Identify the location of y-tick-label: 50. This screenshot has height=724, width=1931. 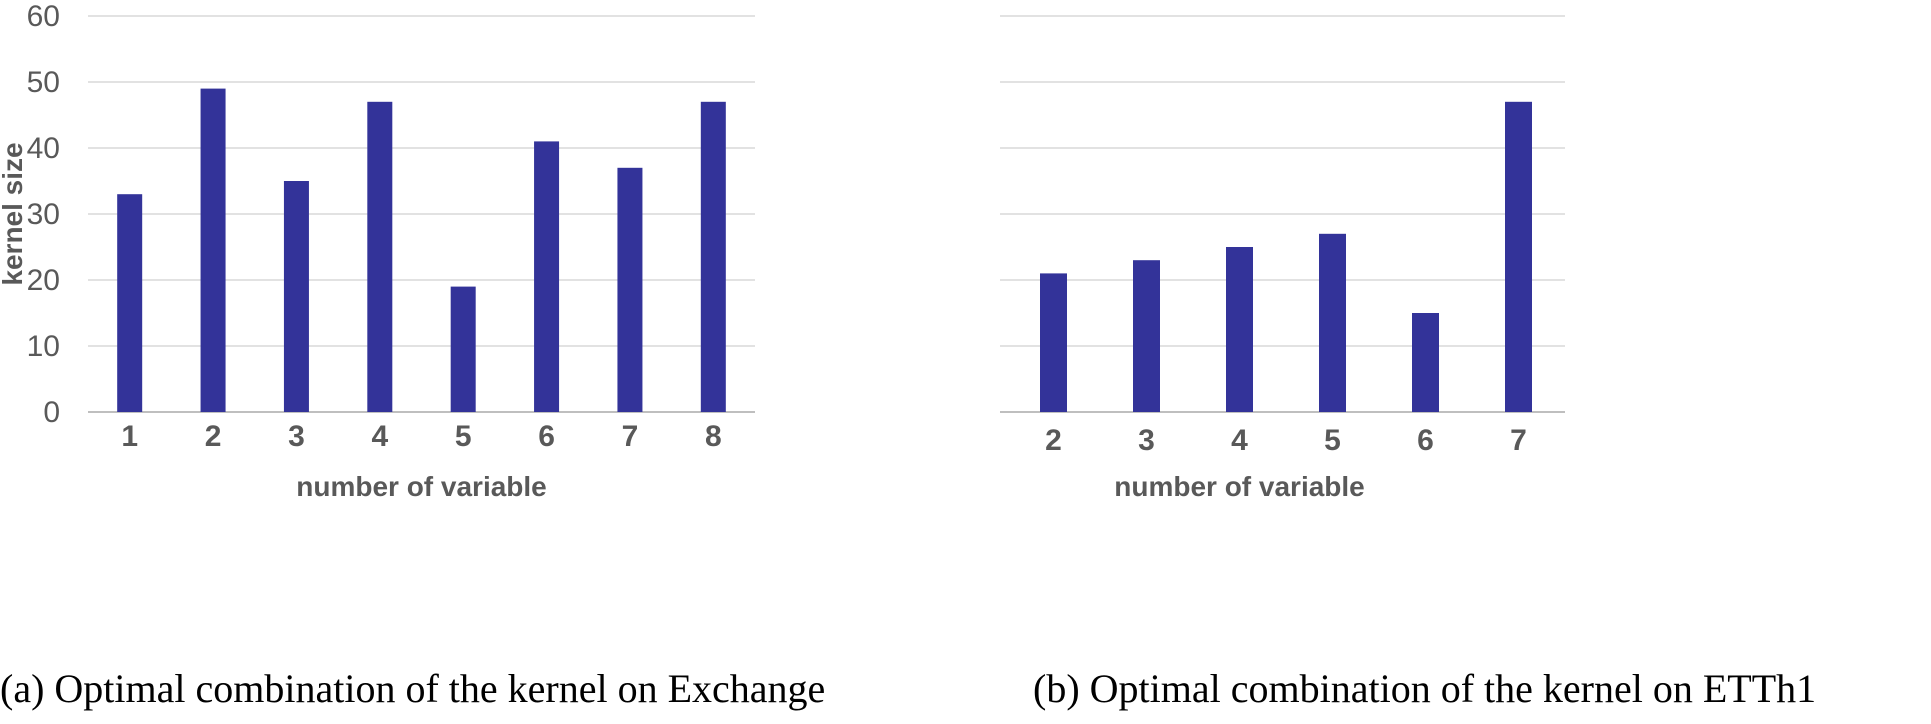
(43, 82).